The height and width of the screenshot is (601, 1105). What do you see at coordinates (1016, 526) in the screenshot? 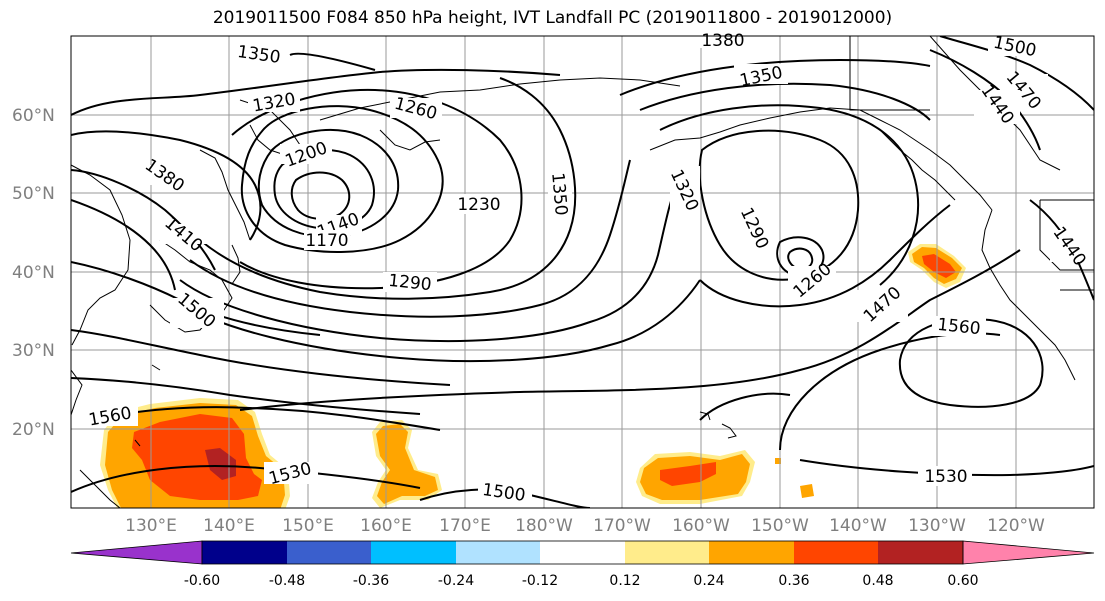
I see `lon-label: 120°W` at bounding box center [1016, 526].